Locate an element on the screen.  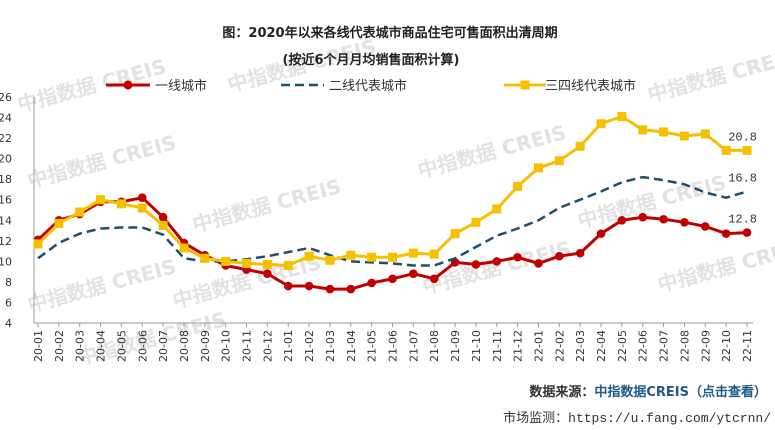
end-label-tier2: 16.8 is located at coordinates (742, 179).